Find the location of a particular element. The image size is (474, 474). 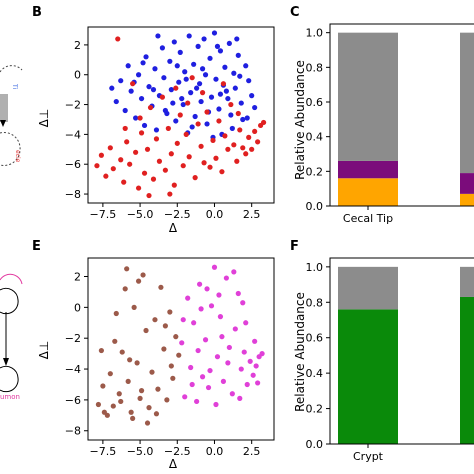

x-tick-label: −2.5 is located at coordinates (177, 214).